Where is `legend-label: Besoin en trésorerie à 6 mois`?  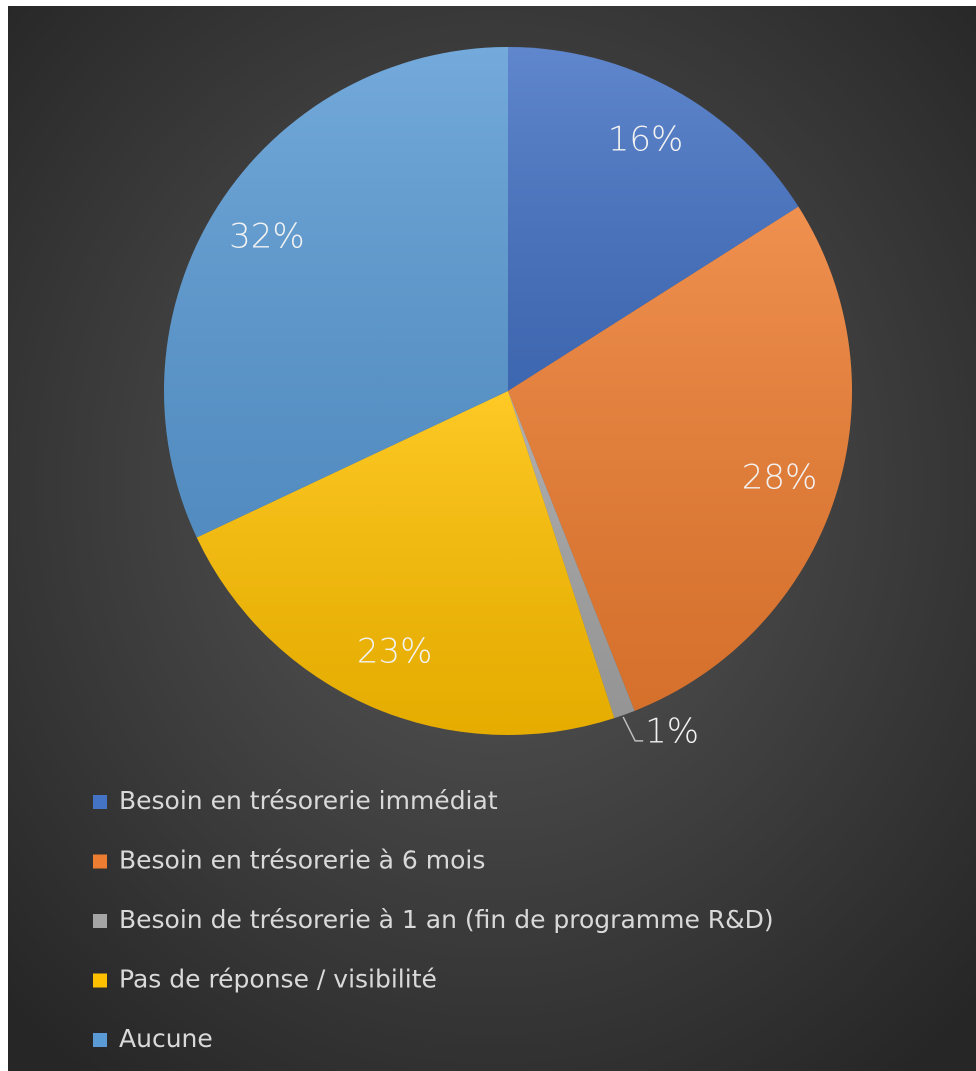 legend-label: Besoin en trésorerie à 6 mois is located at coordinates (302, 860).